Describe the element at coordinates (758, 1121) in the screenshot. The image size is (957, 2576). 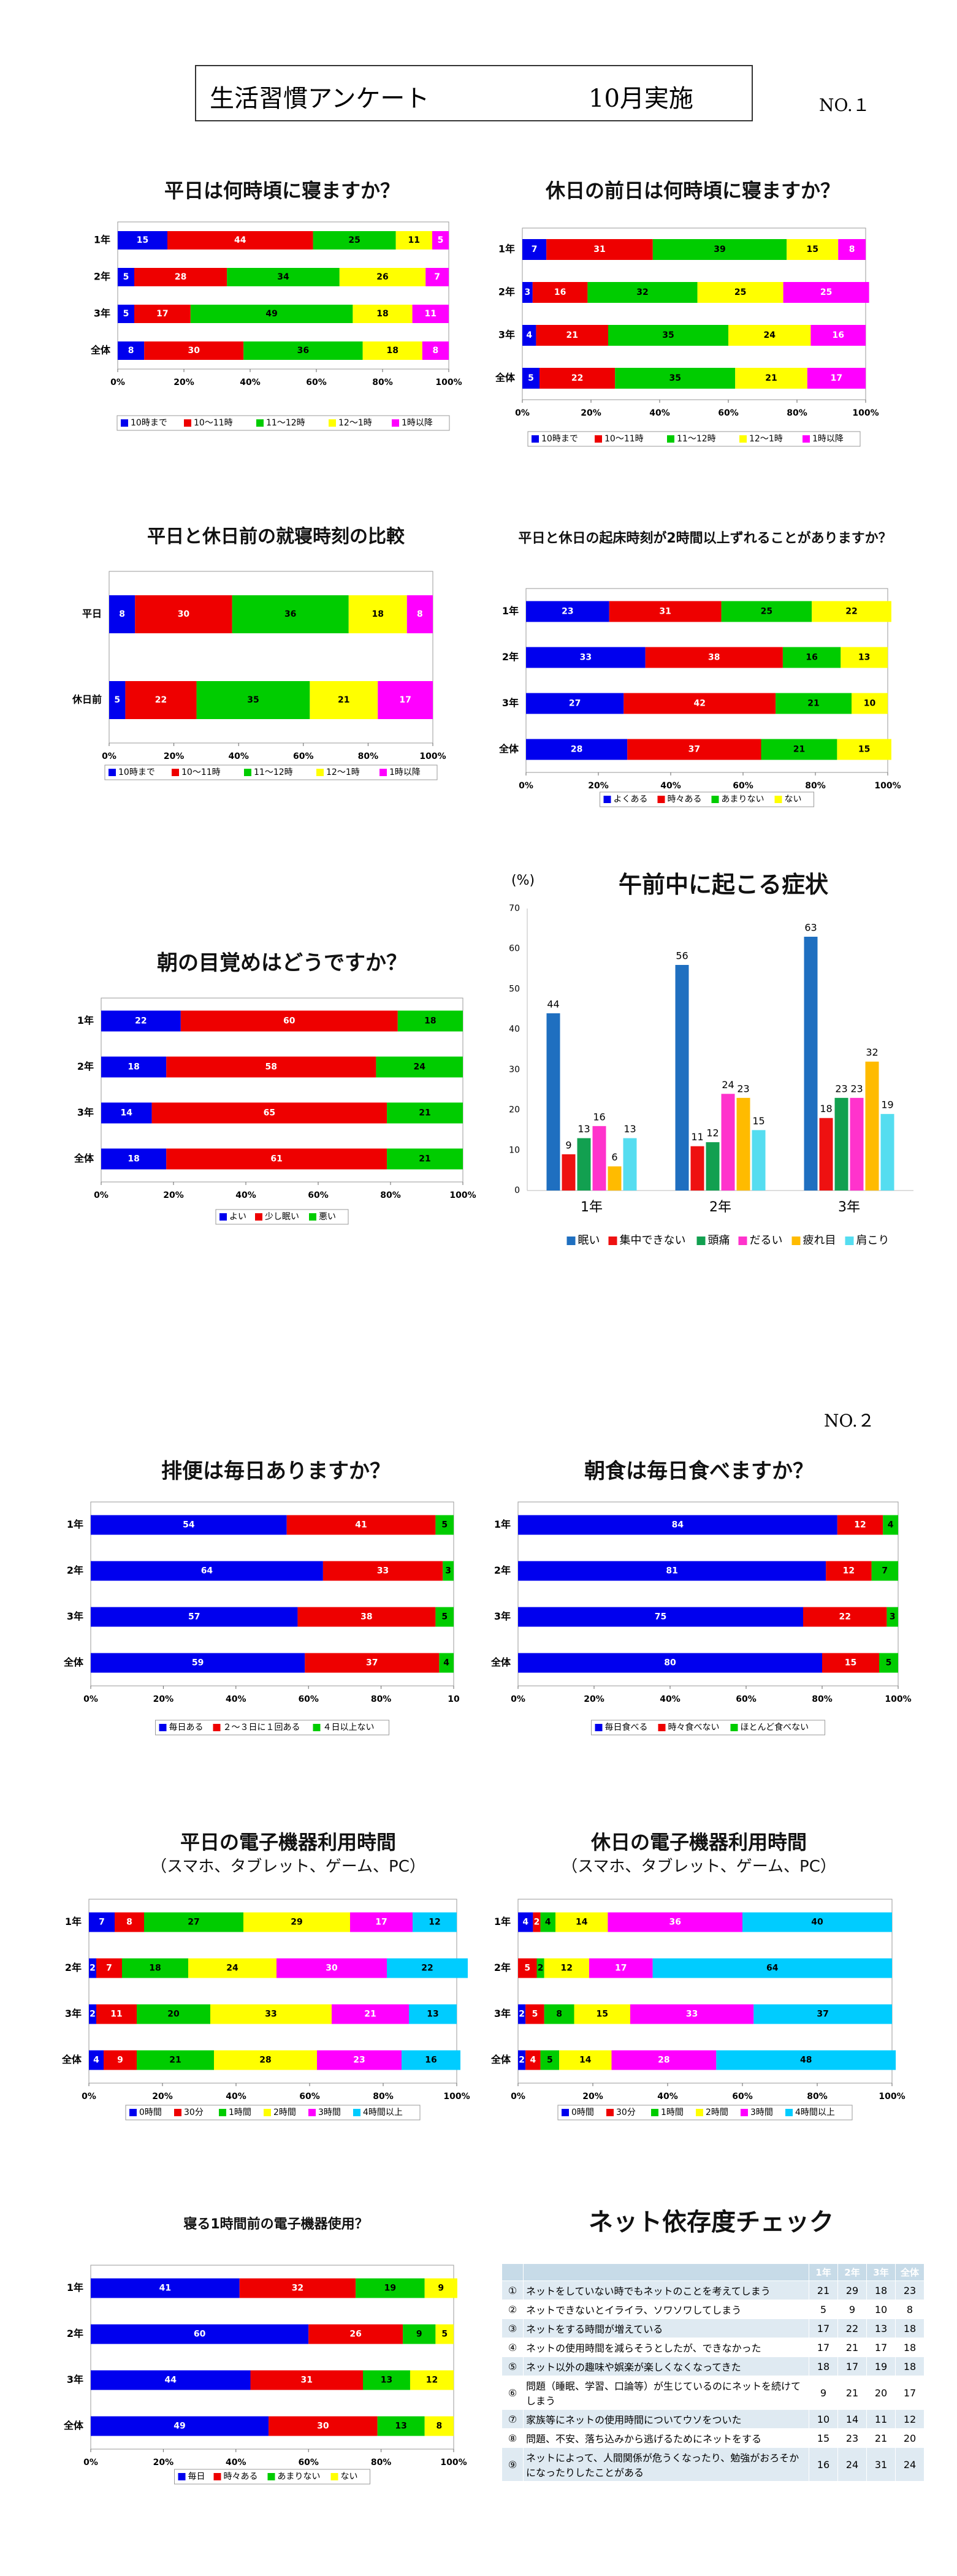
I see `data-label: 15` at that location.